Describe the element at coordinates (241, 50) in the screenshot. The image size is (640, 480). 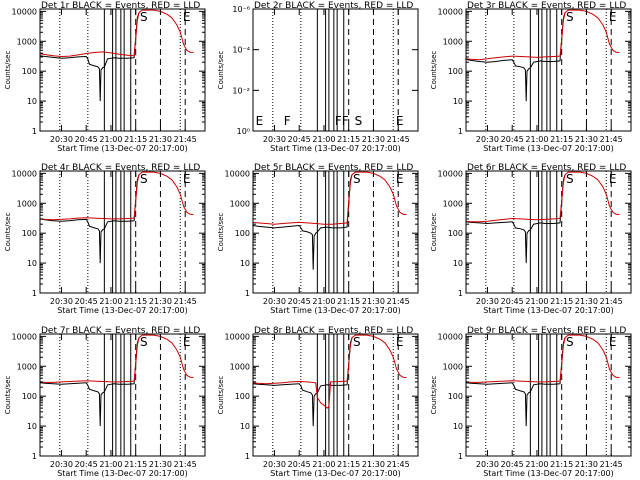
I see `y-tick-label: 10⁻⁴` at that location.